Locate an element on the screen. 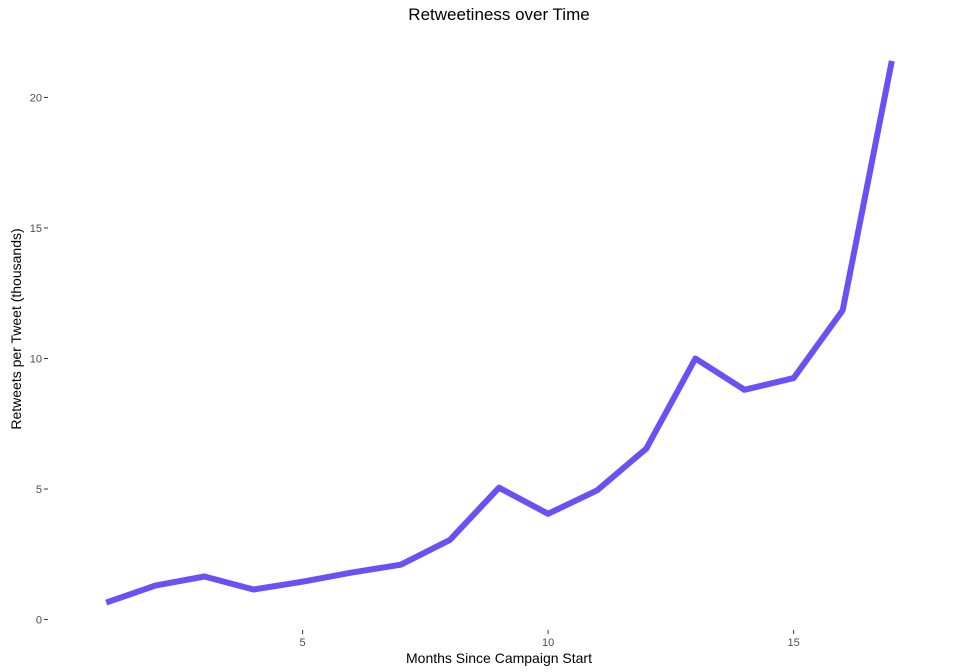 The width and height of the screenshot is (960, 672). chart-title: Retweetiness over Time is located at coordinates (498, 14).